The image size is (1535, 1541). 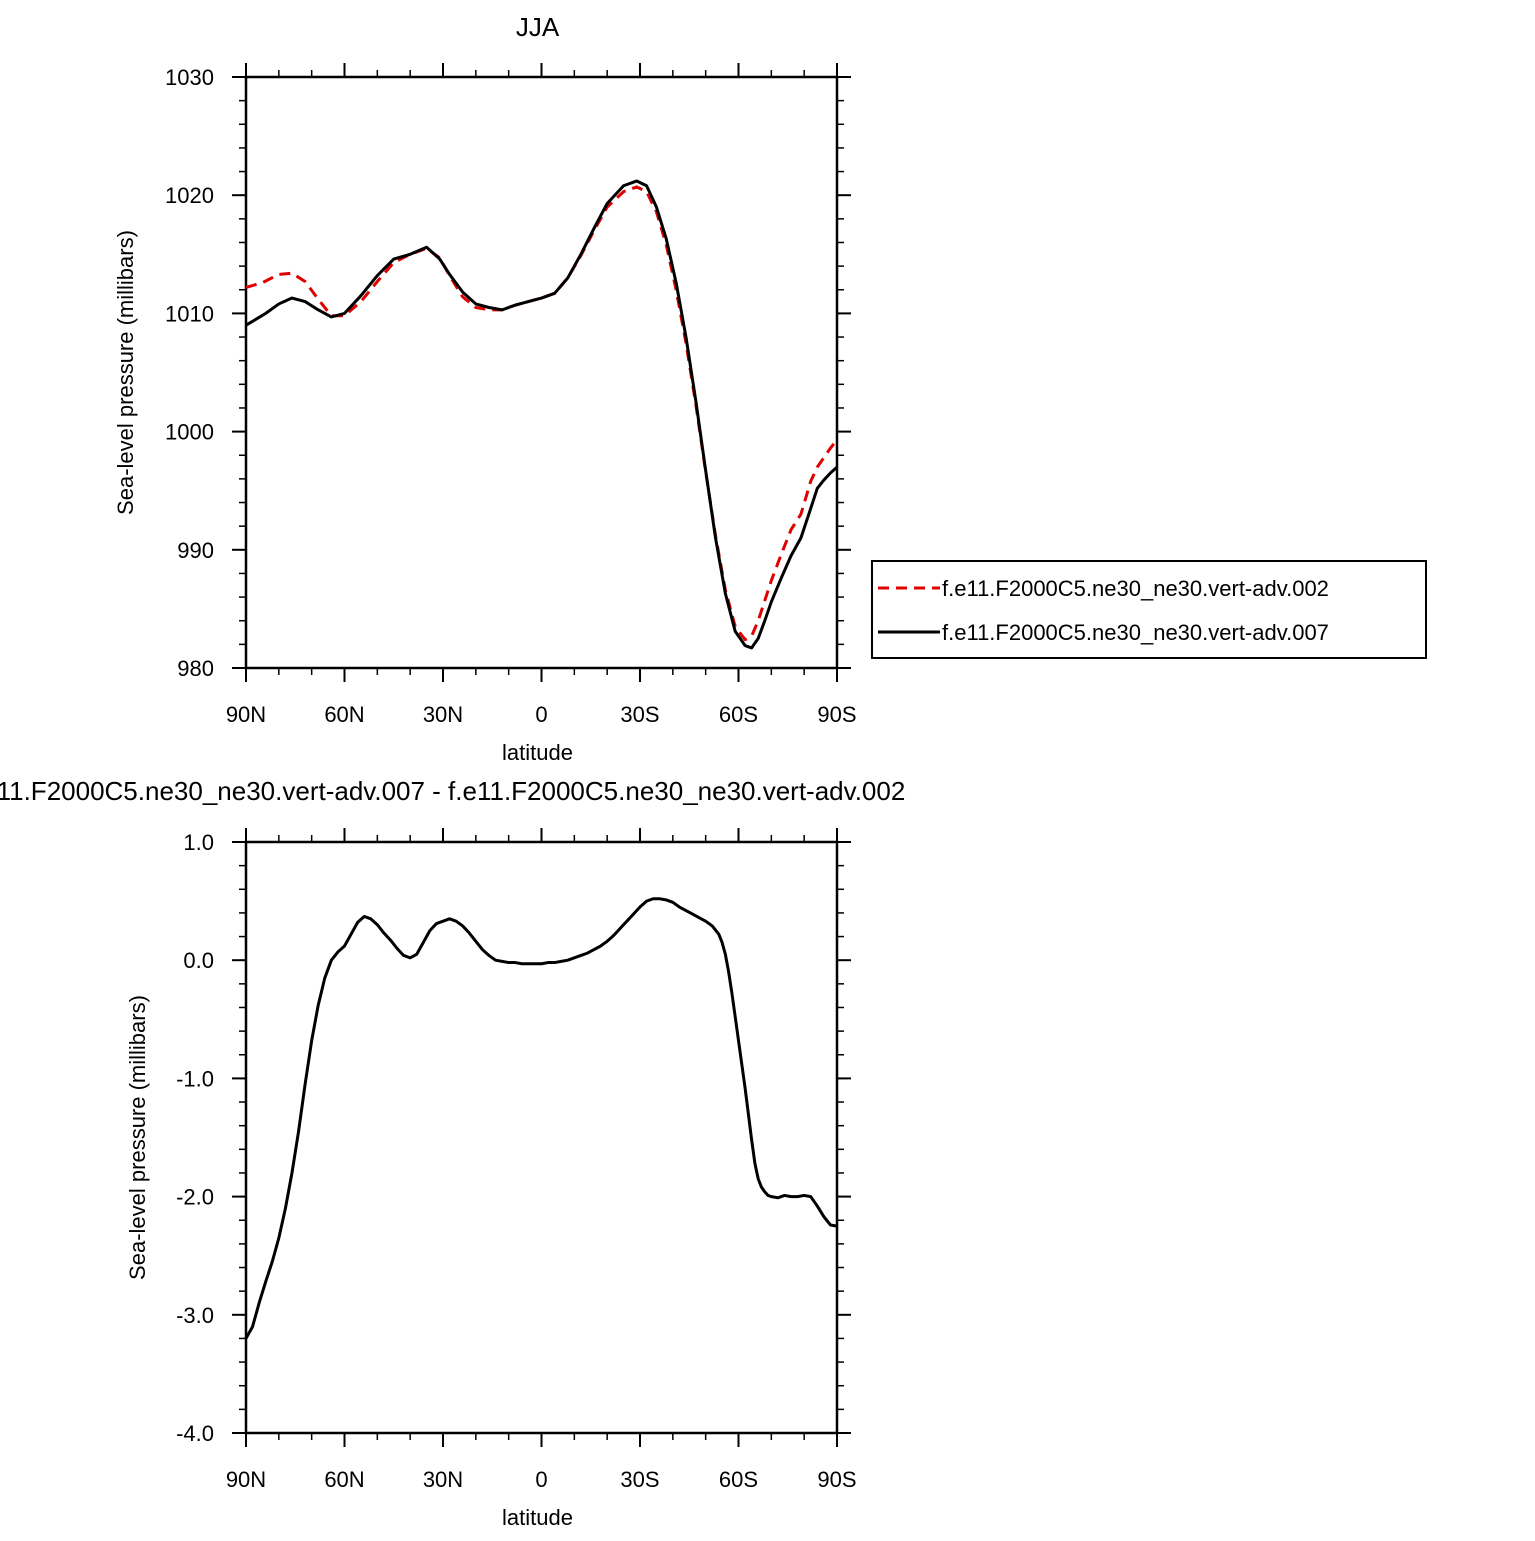 I want to click on legend-box, so click(x=1149, y=609).